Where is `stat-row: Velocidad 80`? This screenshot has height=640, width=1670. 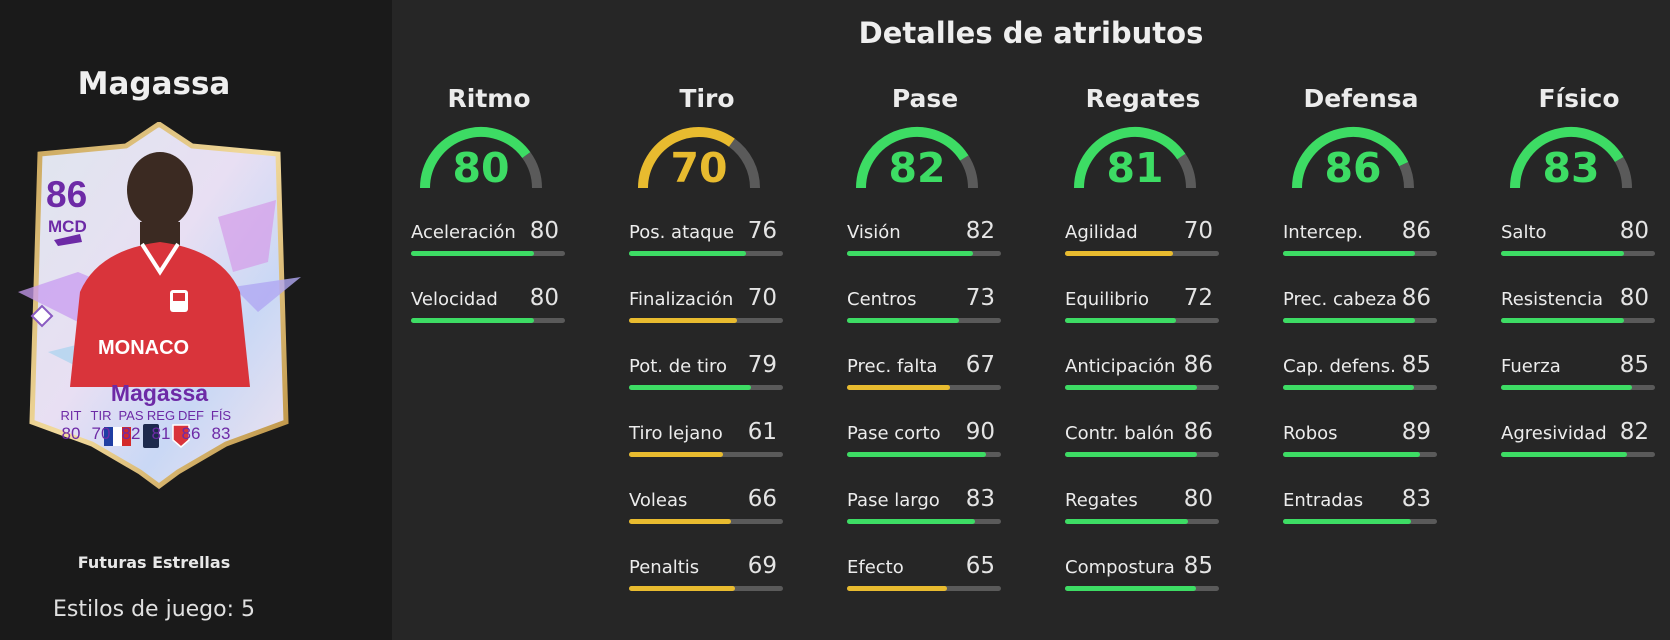 stat-row: Velocidad 80 is located at coordinates (489, 320).